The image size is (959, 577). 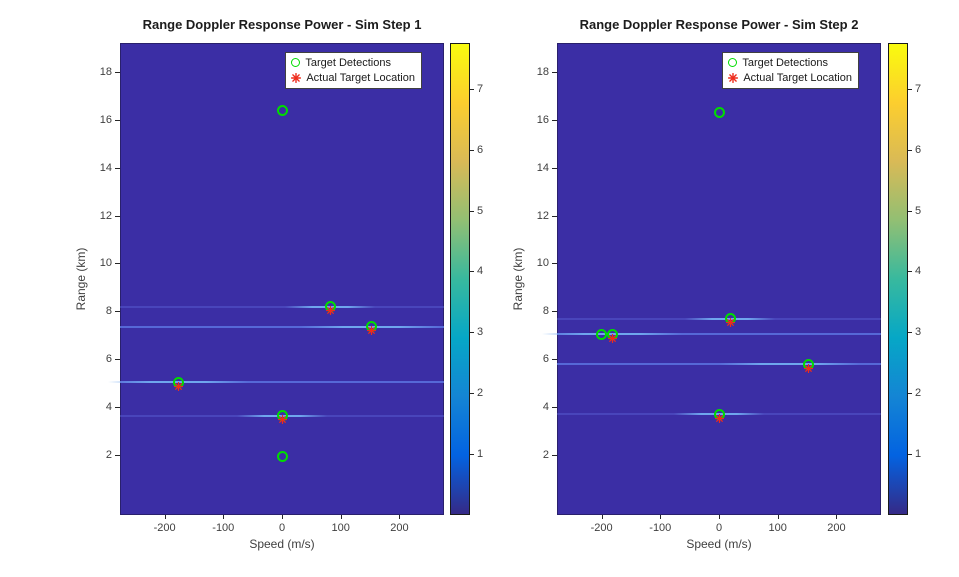 What do you see at coordinates (399, 528) in the screenshot?
I see `x-tick-label: 200` at bounding box center [399, 528].